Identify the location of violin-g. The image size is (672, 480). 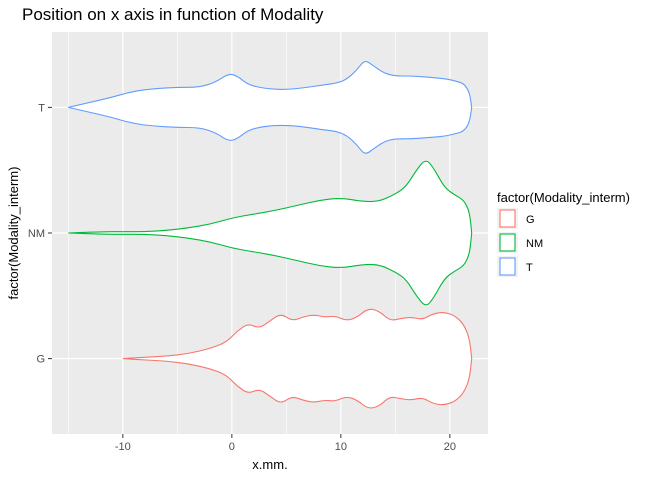
(297, 358).